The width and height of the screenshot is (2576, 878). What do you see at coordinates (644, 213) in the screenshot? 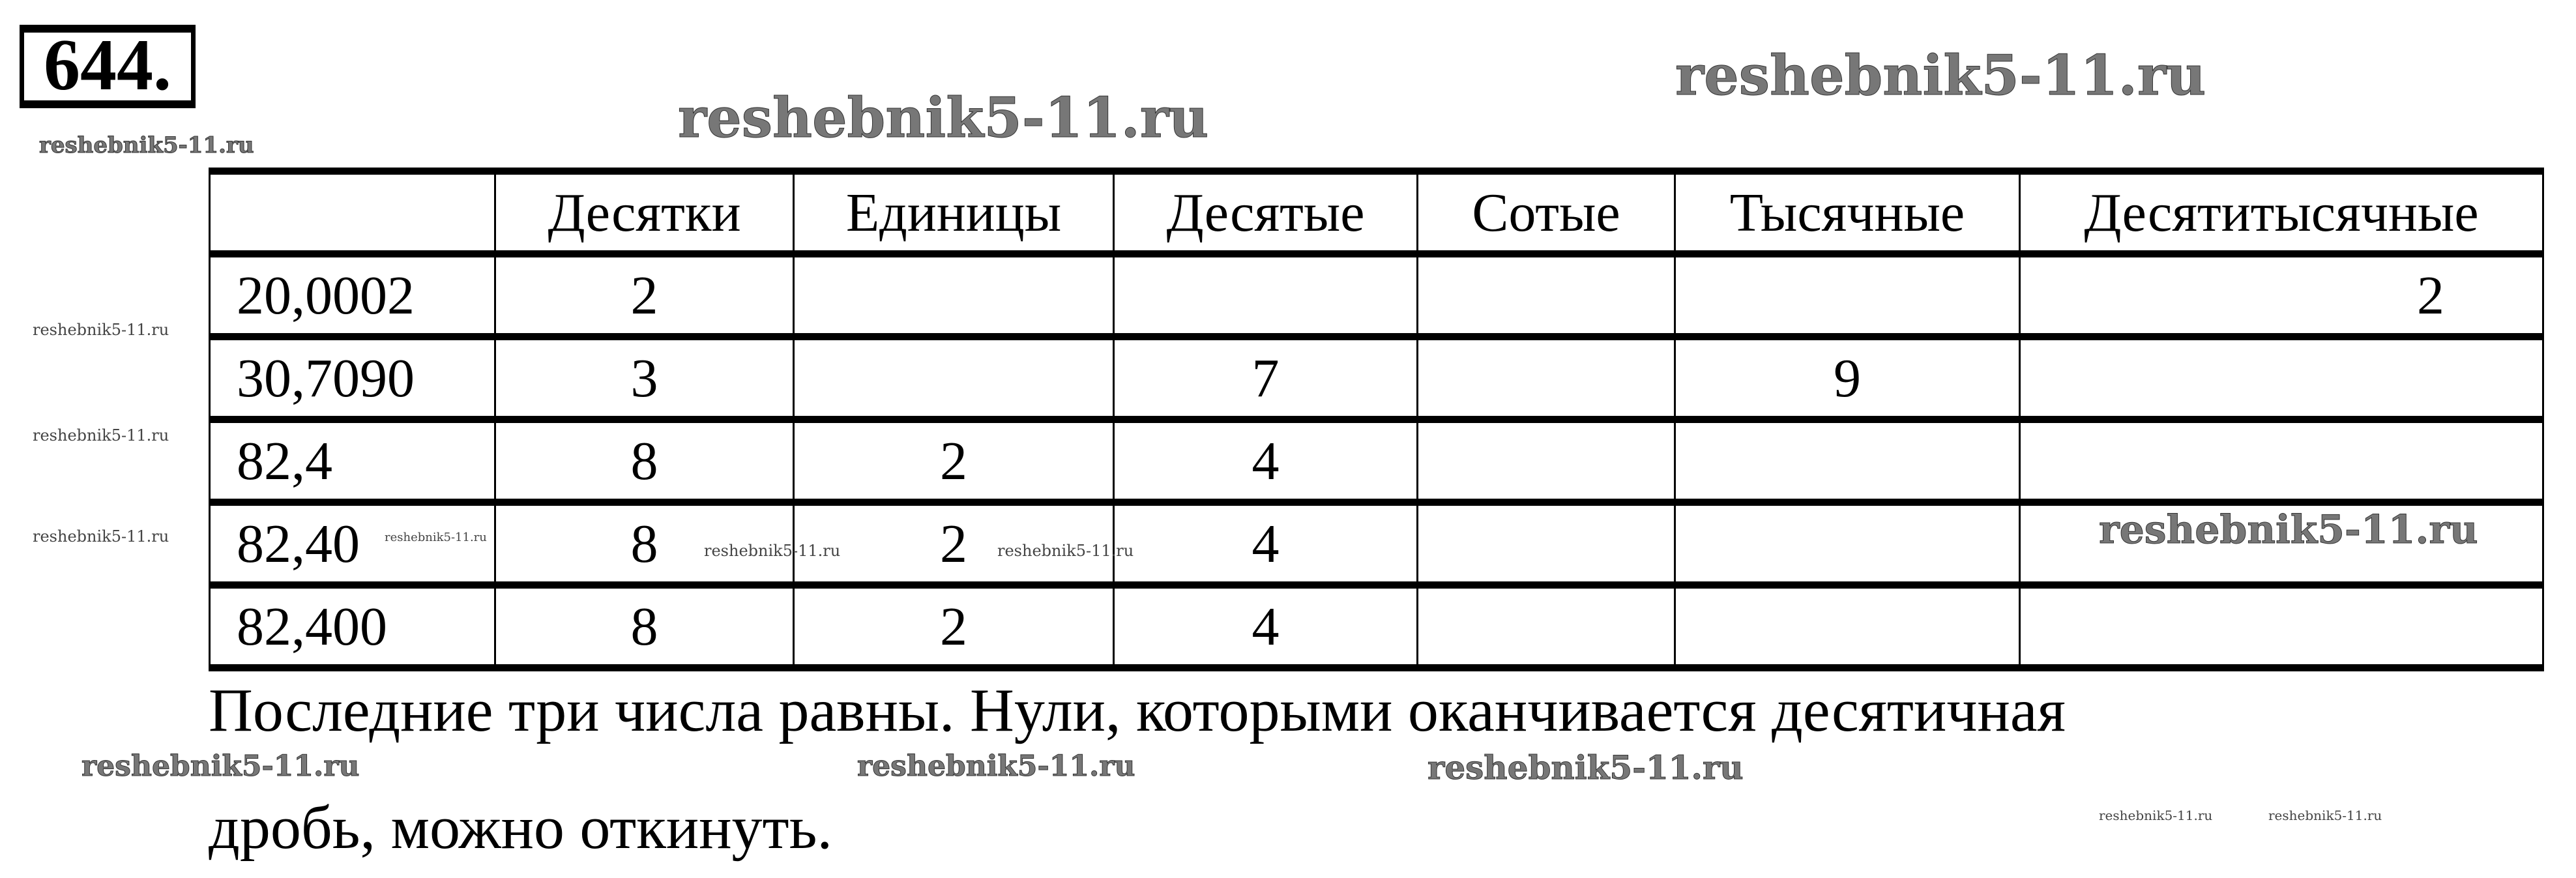
I see `header-cell: Десятки` at bounding box center [644, 213].